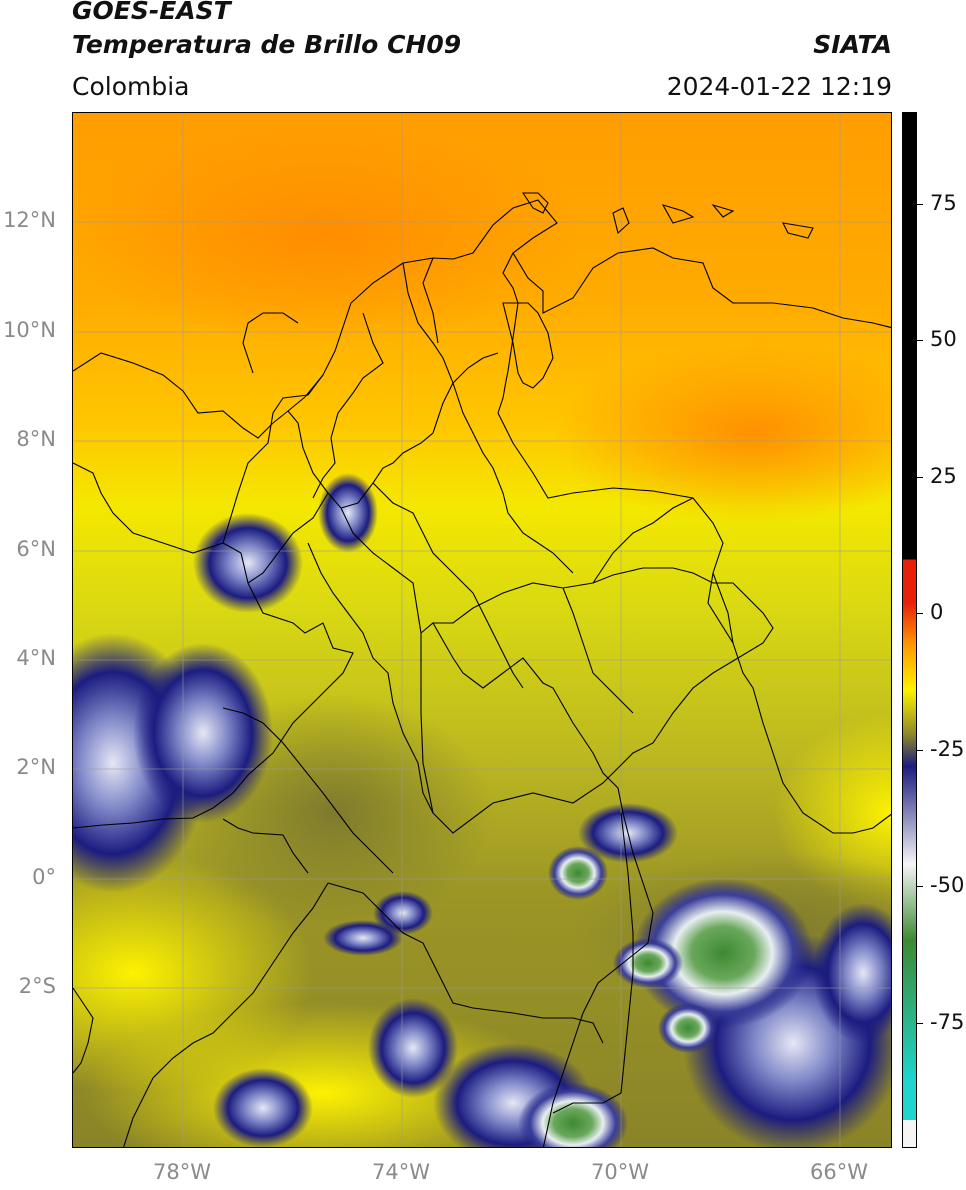  I want to click on colorbar-label: 0, so click(937, 612).